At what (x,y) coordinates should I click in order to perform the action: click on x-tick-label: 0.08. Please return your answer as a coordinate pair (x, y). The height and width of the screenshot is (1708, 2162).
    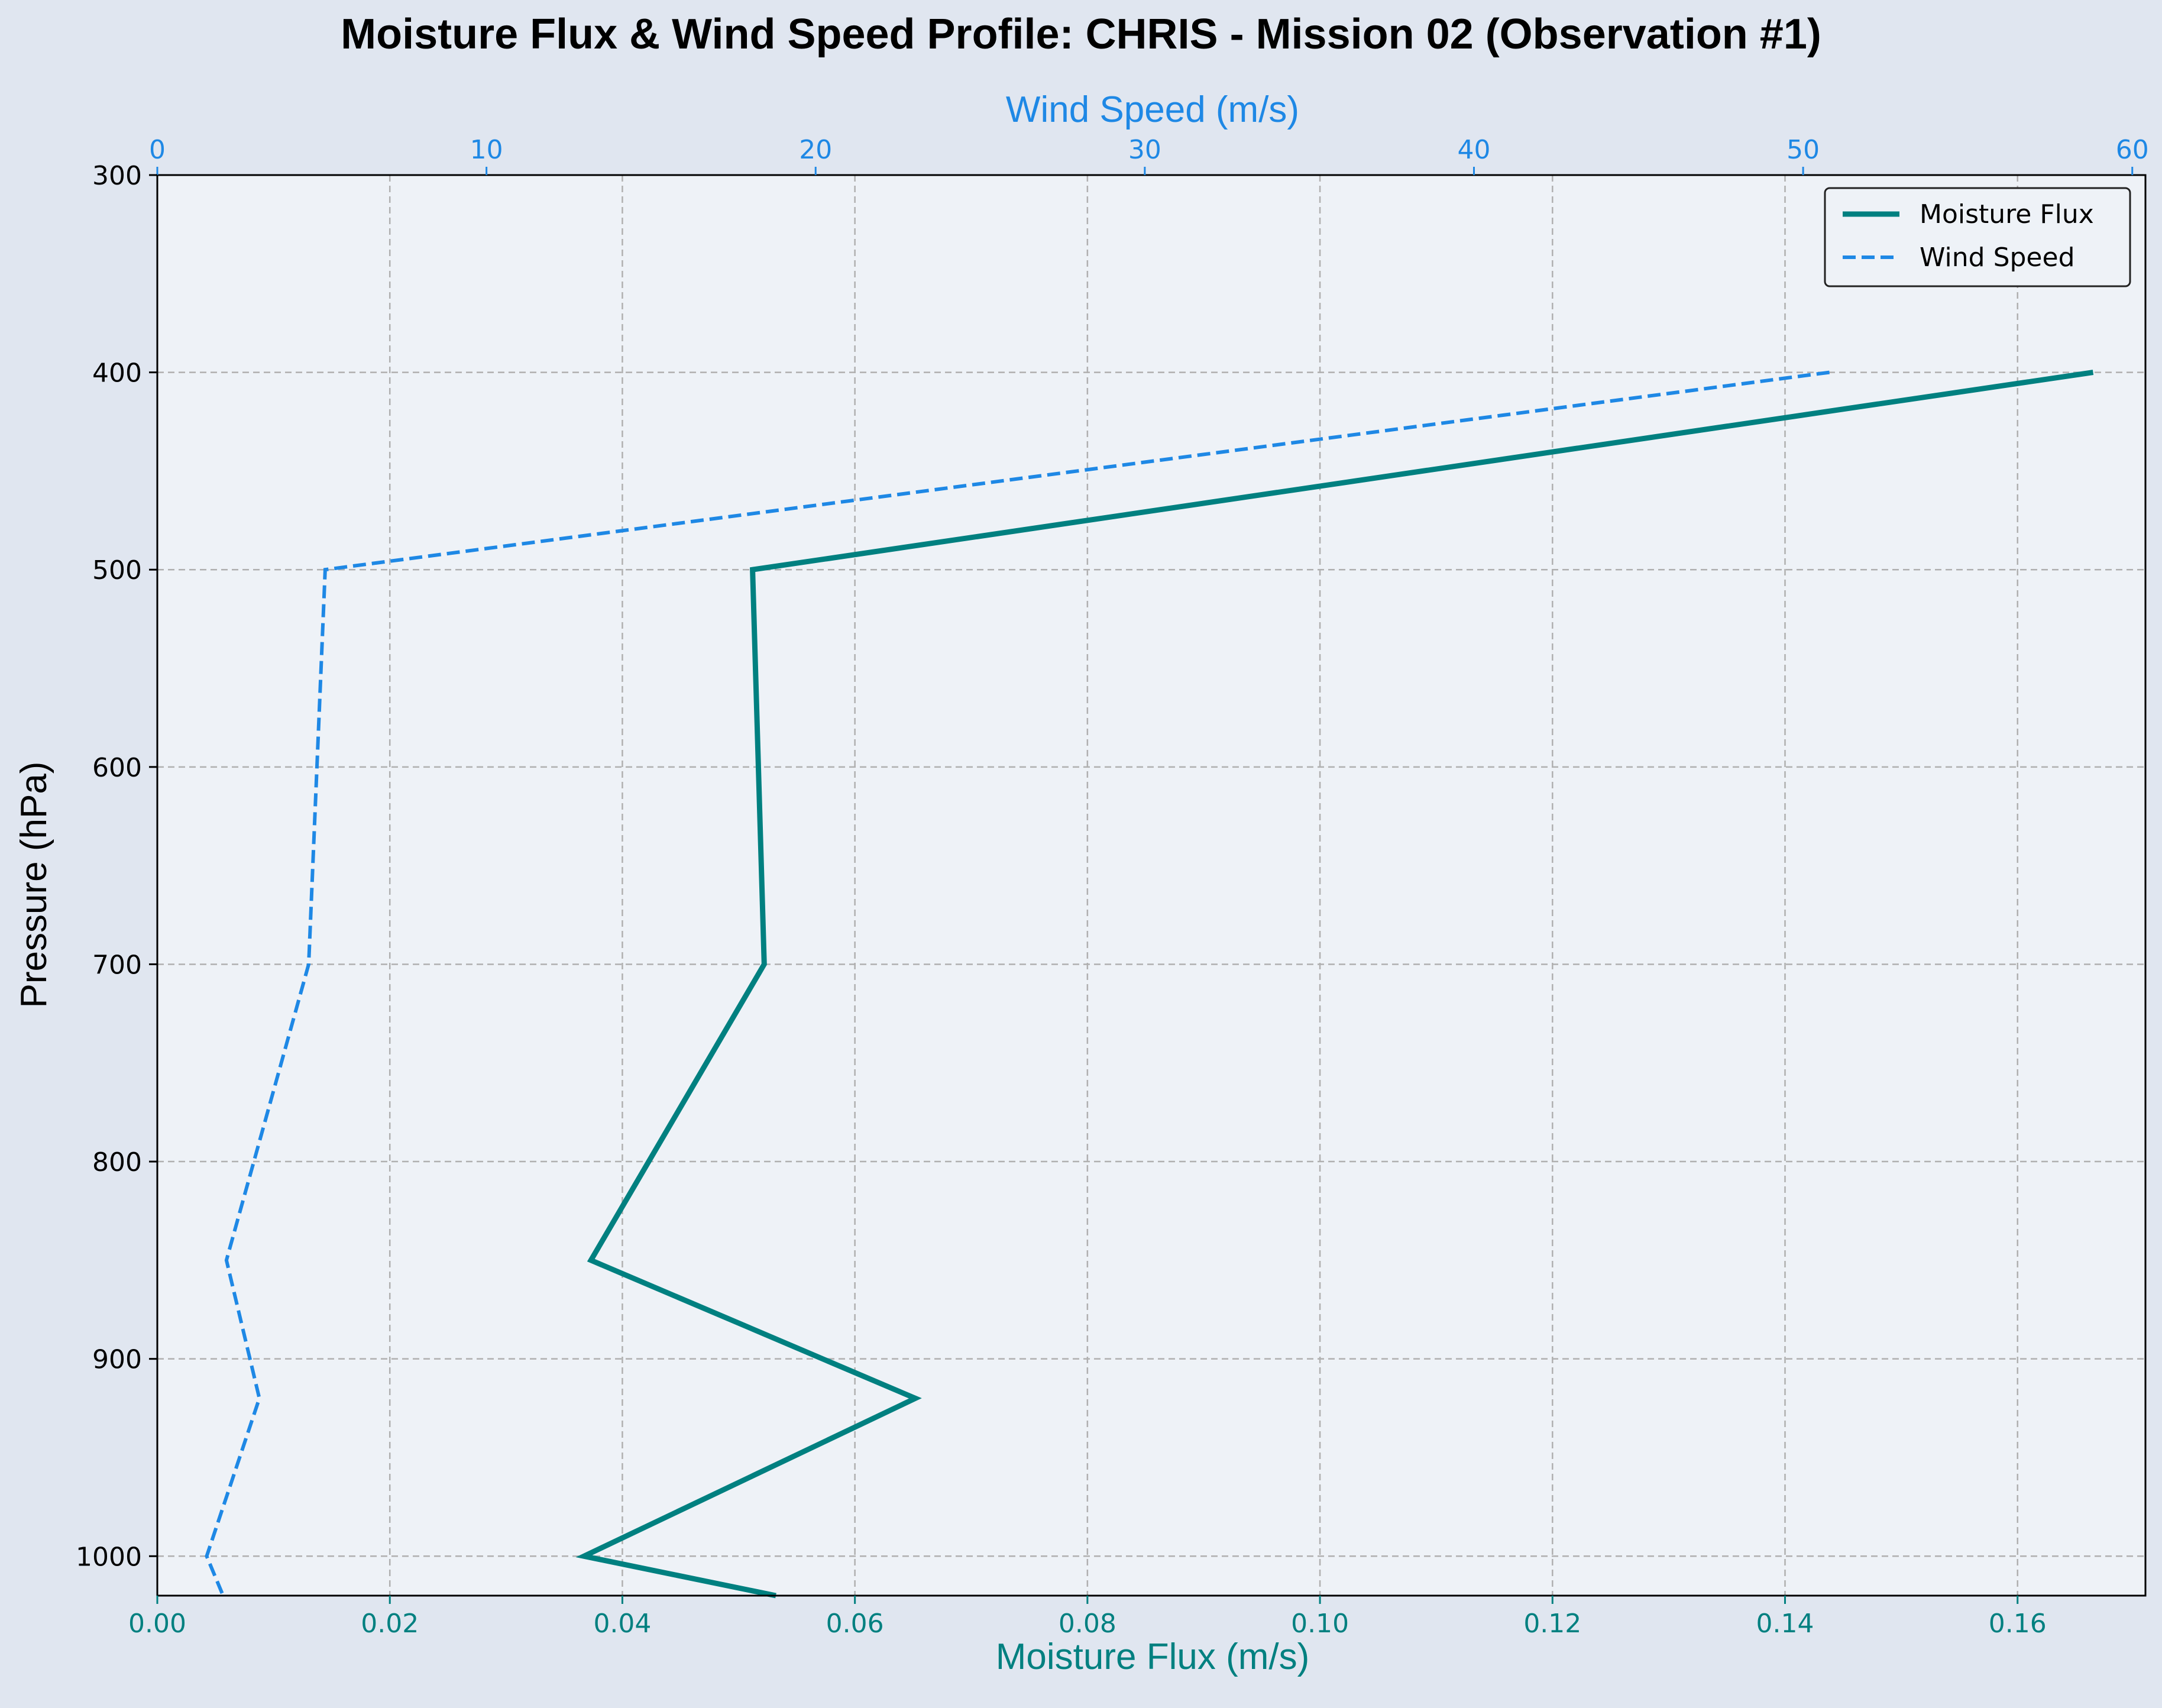
    Looking at the image, I should click on (1087, 1624).